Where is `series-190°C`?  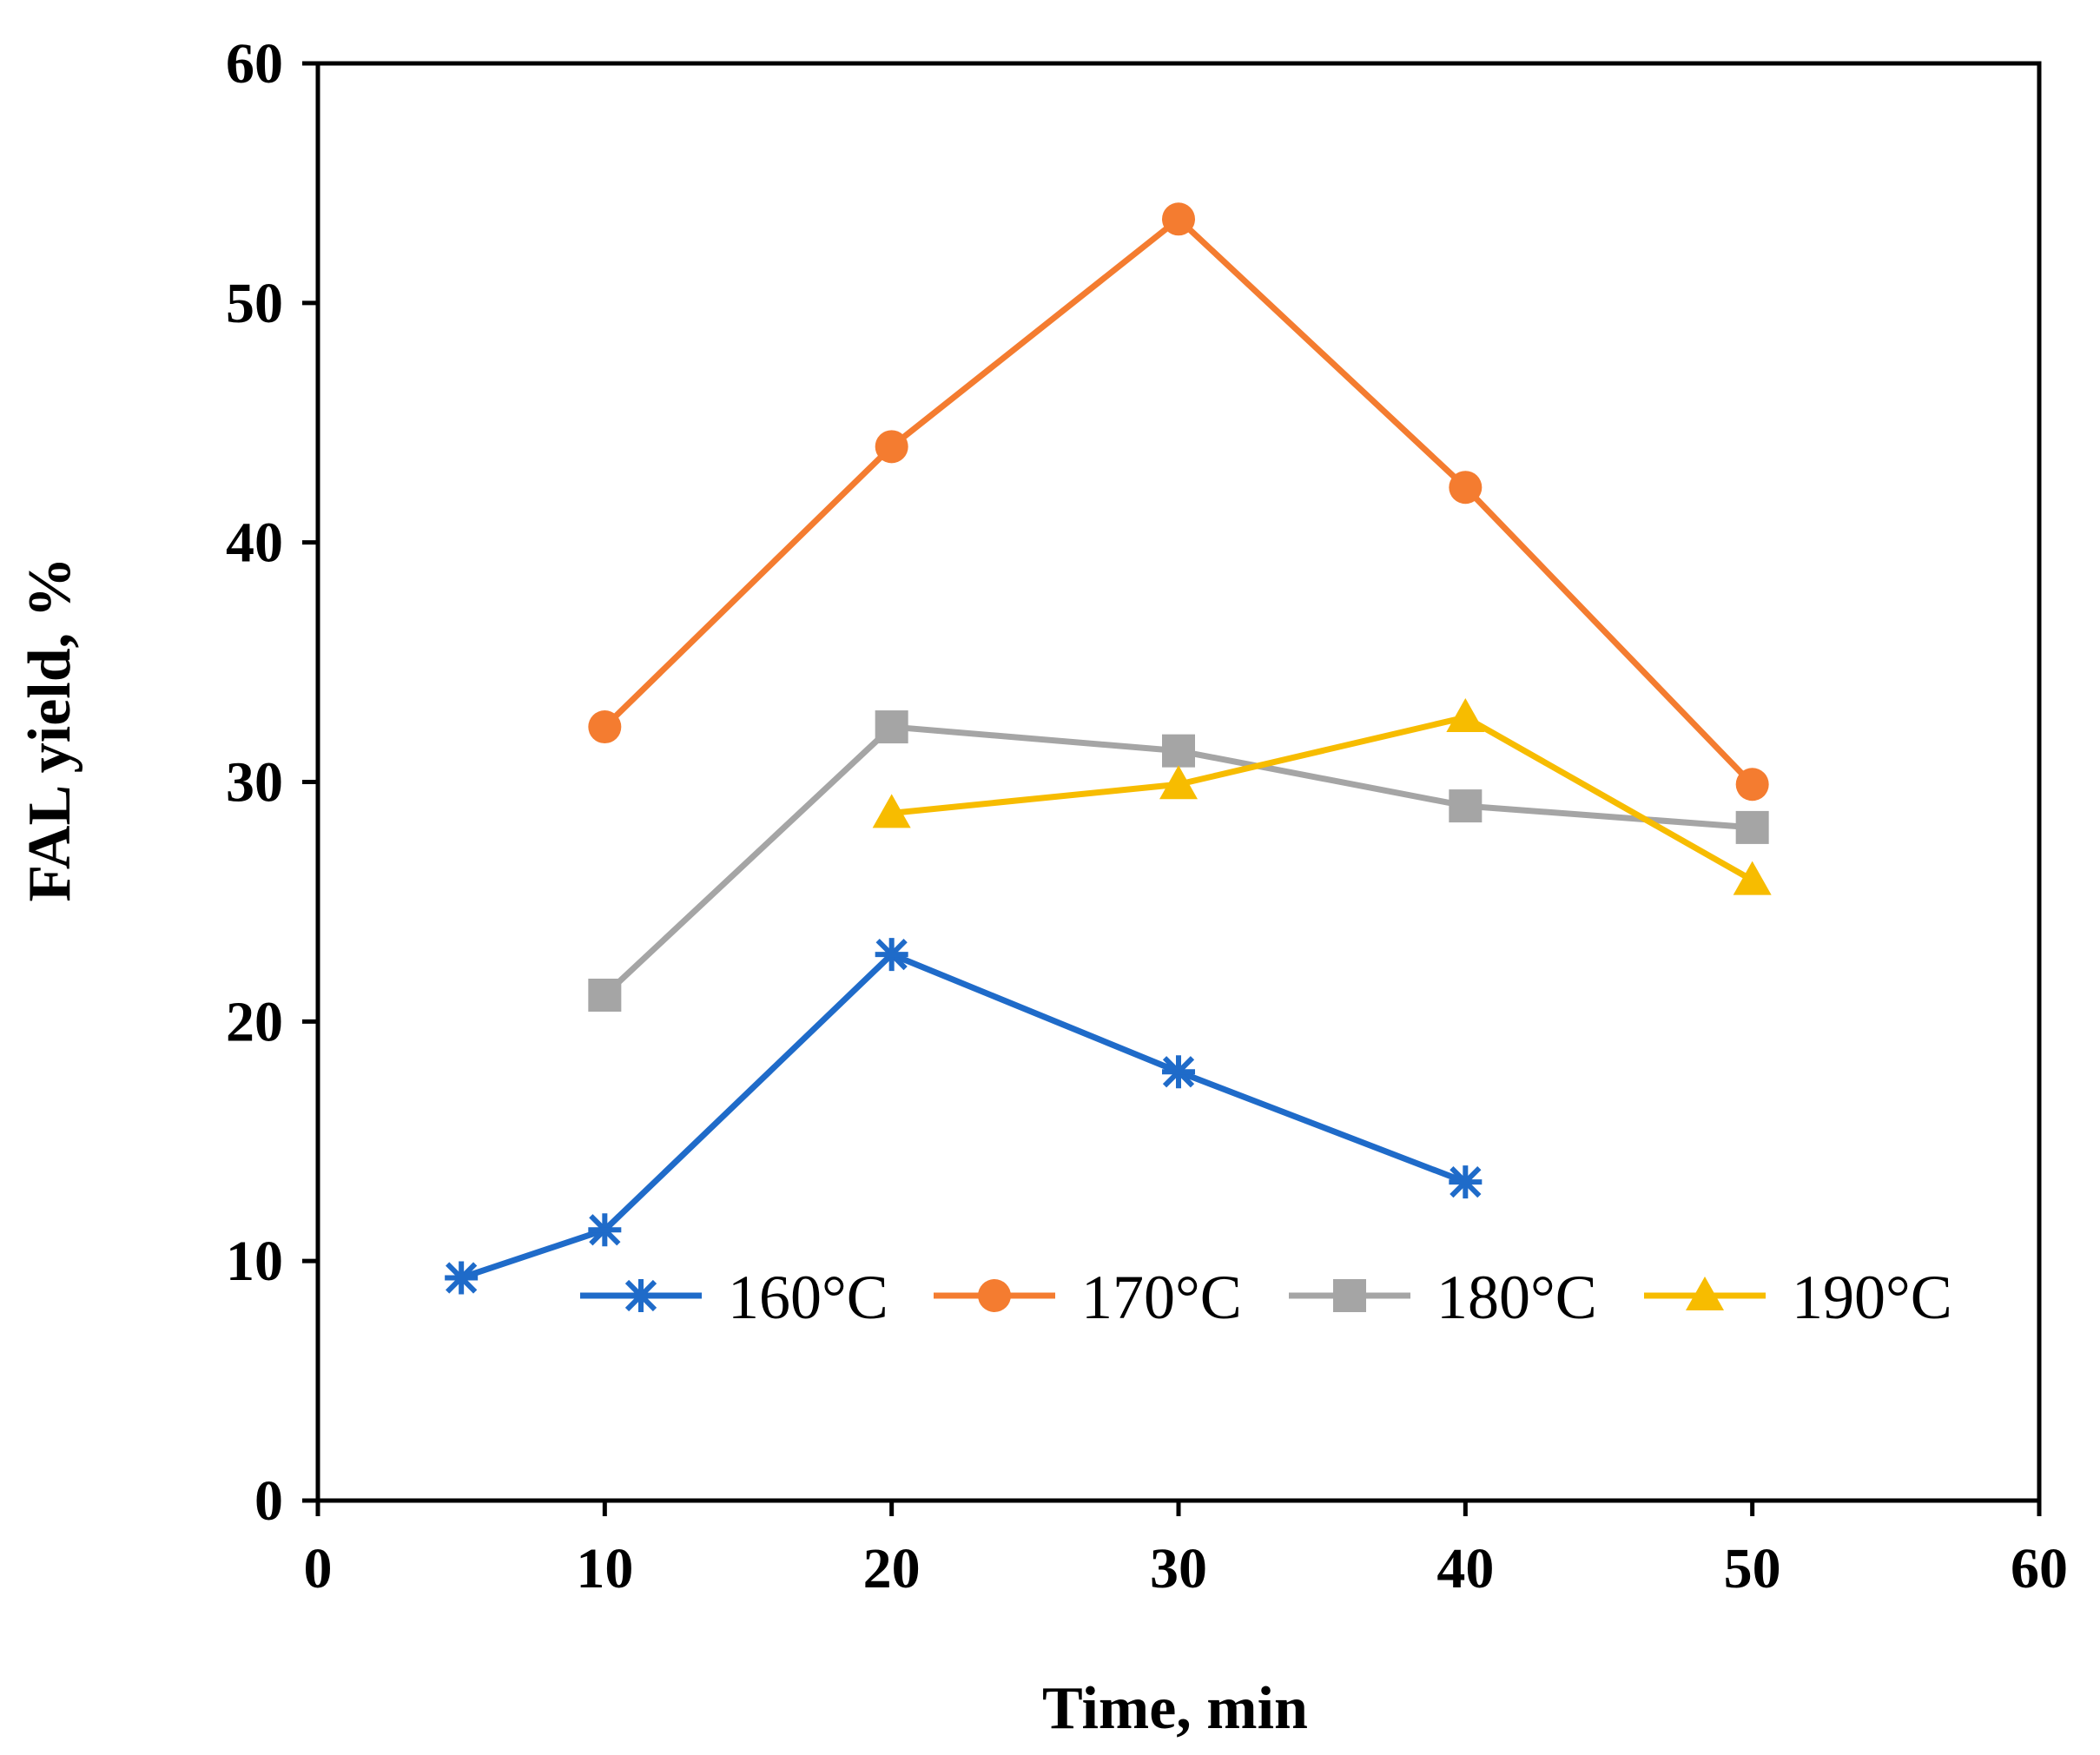 series-190°C is located at coordinates (1322, 796).